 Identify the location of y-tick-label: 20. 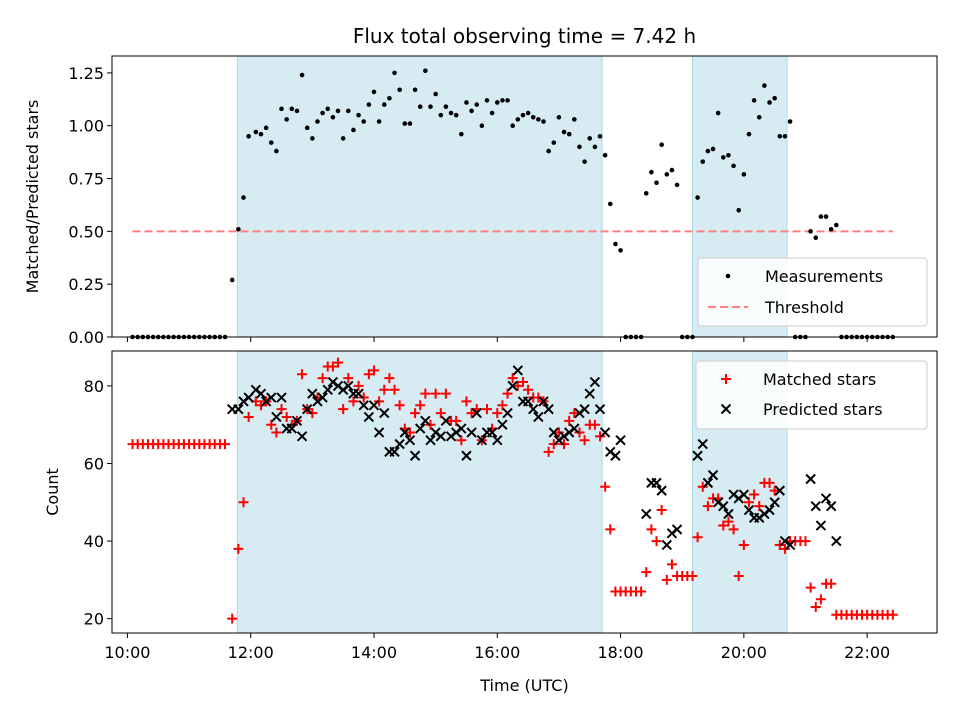
(94, 619).